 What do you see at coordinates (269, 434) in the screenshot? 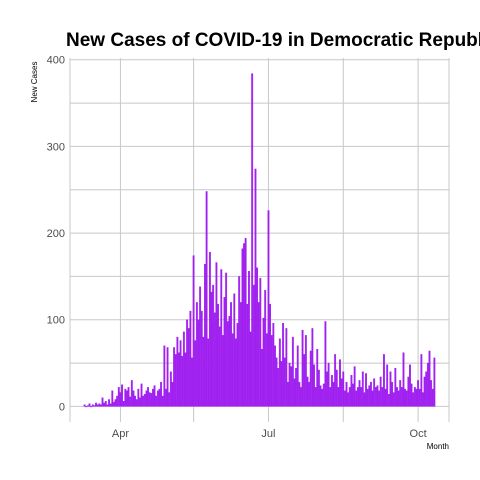
I see `x-tick-labels: Apr Jul Oct` at bounding box center [269, 434].